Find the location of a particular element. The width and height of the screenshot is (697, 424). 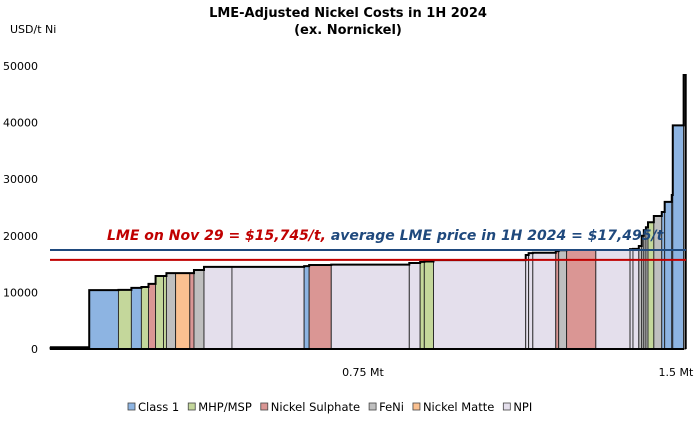

x-tick-label: 0.75 Mt is located at coordinates (363, 372).